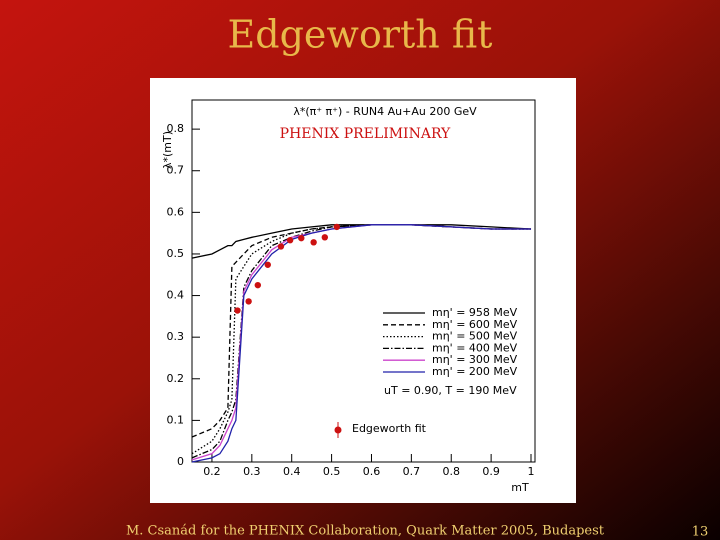 The width and height of the screenshot is (720, 540). What do you see at coordinates (176, 128) in the screenshot?
I see `y-tick-label: 0.8` at bounding box center [176, 128].